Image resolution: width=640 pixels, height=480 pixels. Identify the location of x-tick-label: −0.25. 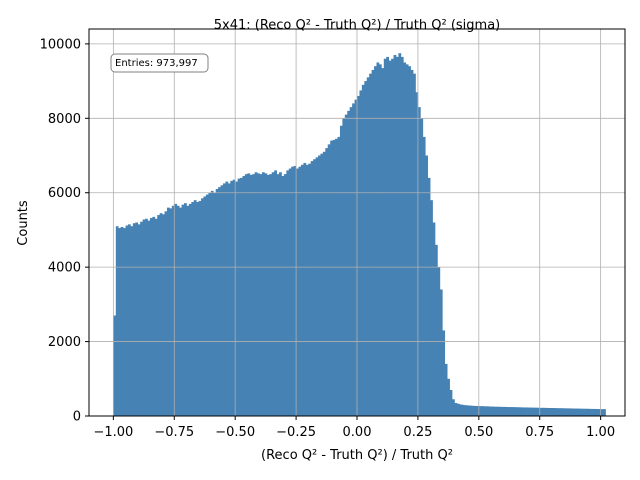
(296, 432).